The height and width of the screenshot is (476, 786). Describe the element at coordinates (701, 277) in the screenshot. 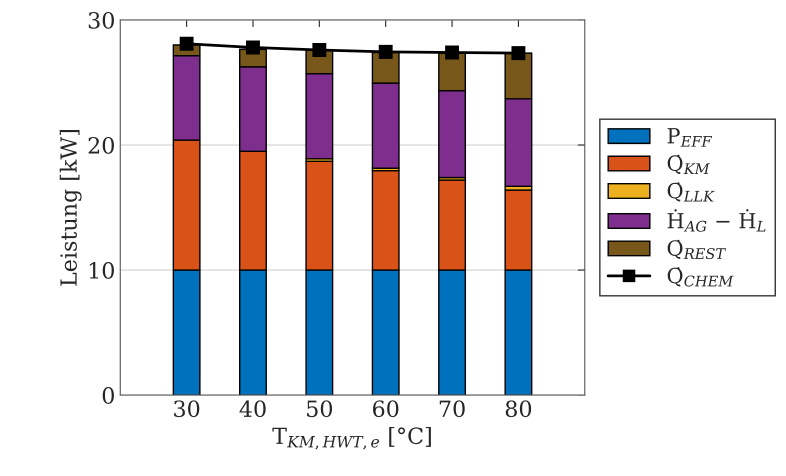

I see `legend-label: Q̇$_{CHEM}$` at that location.